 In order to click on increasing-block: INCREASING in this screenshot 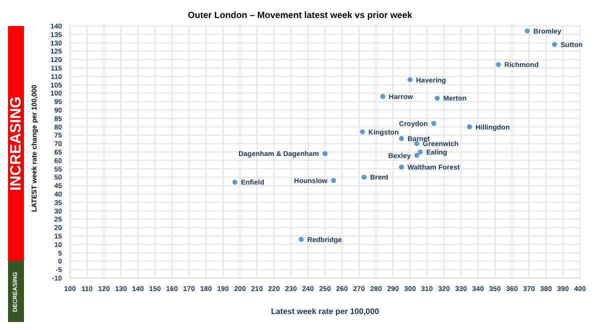, I will do `click(16, 144)`.